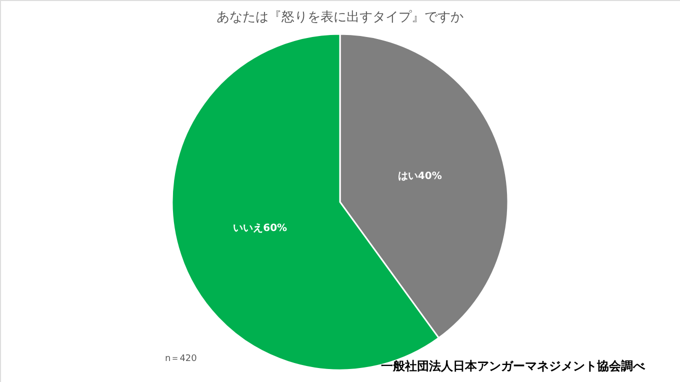 The image size is (680, 382). What do you see at coordinates (340, 17) in the screenshot?
I see `chart-title: あなたは『怒りを表に出すタイプ』ですか` at bounding box center [340, 17].